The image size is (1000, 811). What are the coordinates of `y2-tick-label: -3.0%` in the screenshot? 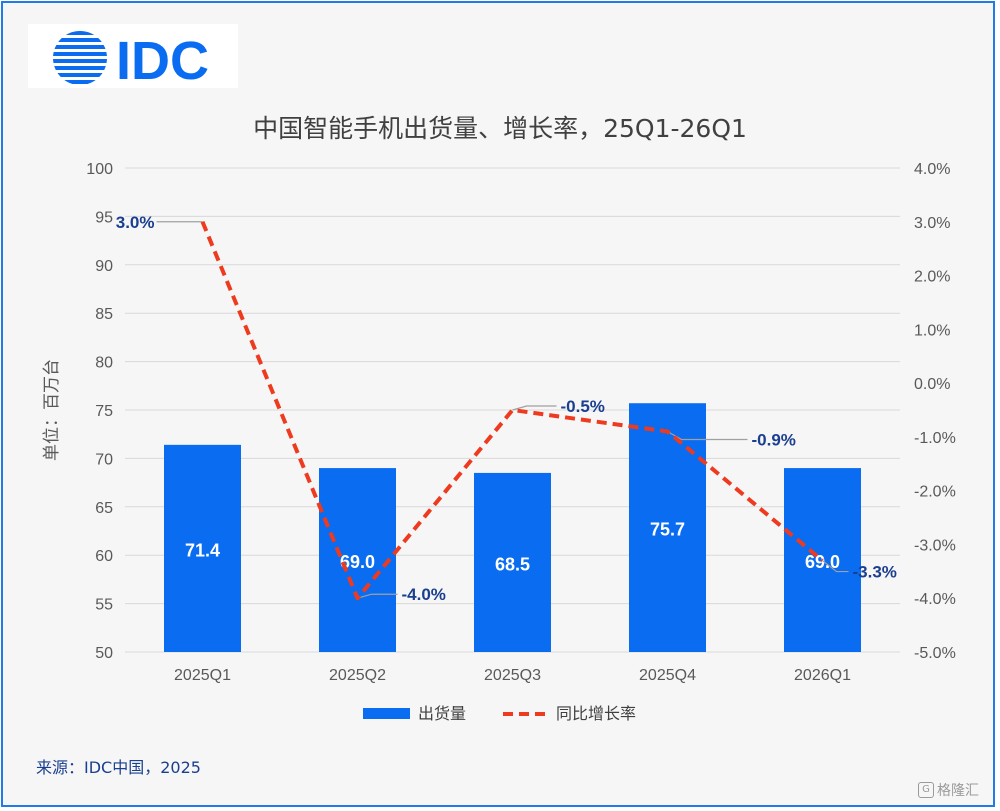 It's located at (935, 545).